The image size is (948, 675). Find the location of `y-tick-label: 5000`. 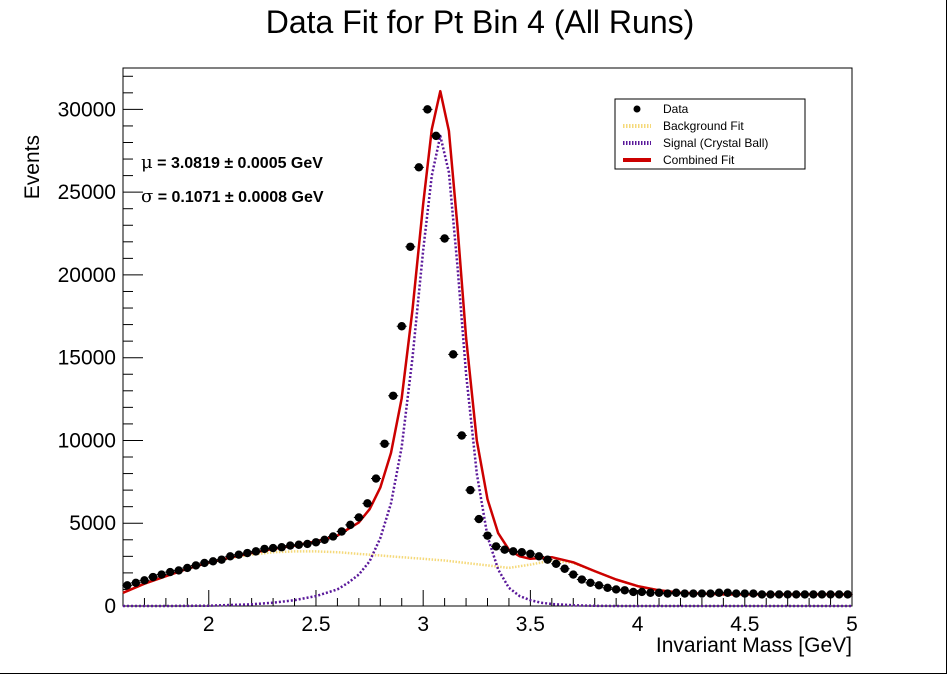

y-tick-label: 5000 is located at coordinates (92, 523).